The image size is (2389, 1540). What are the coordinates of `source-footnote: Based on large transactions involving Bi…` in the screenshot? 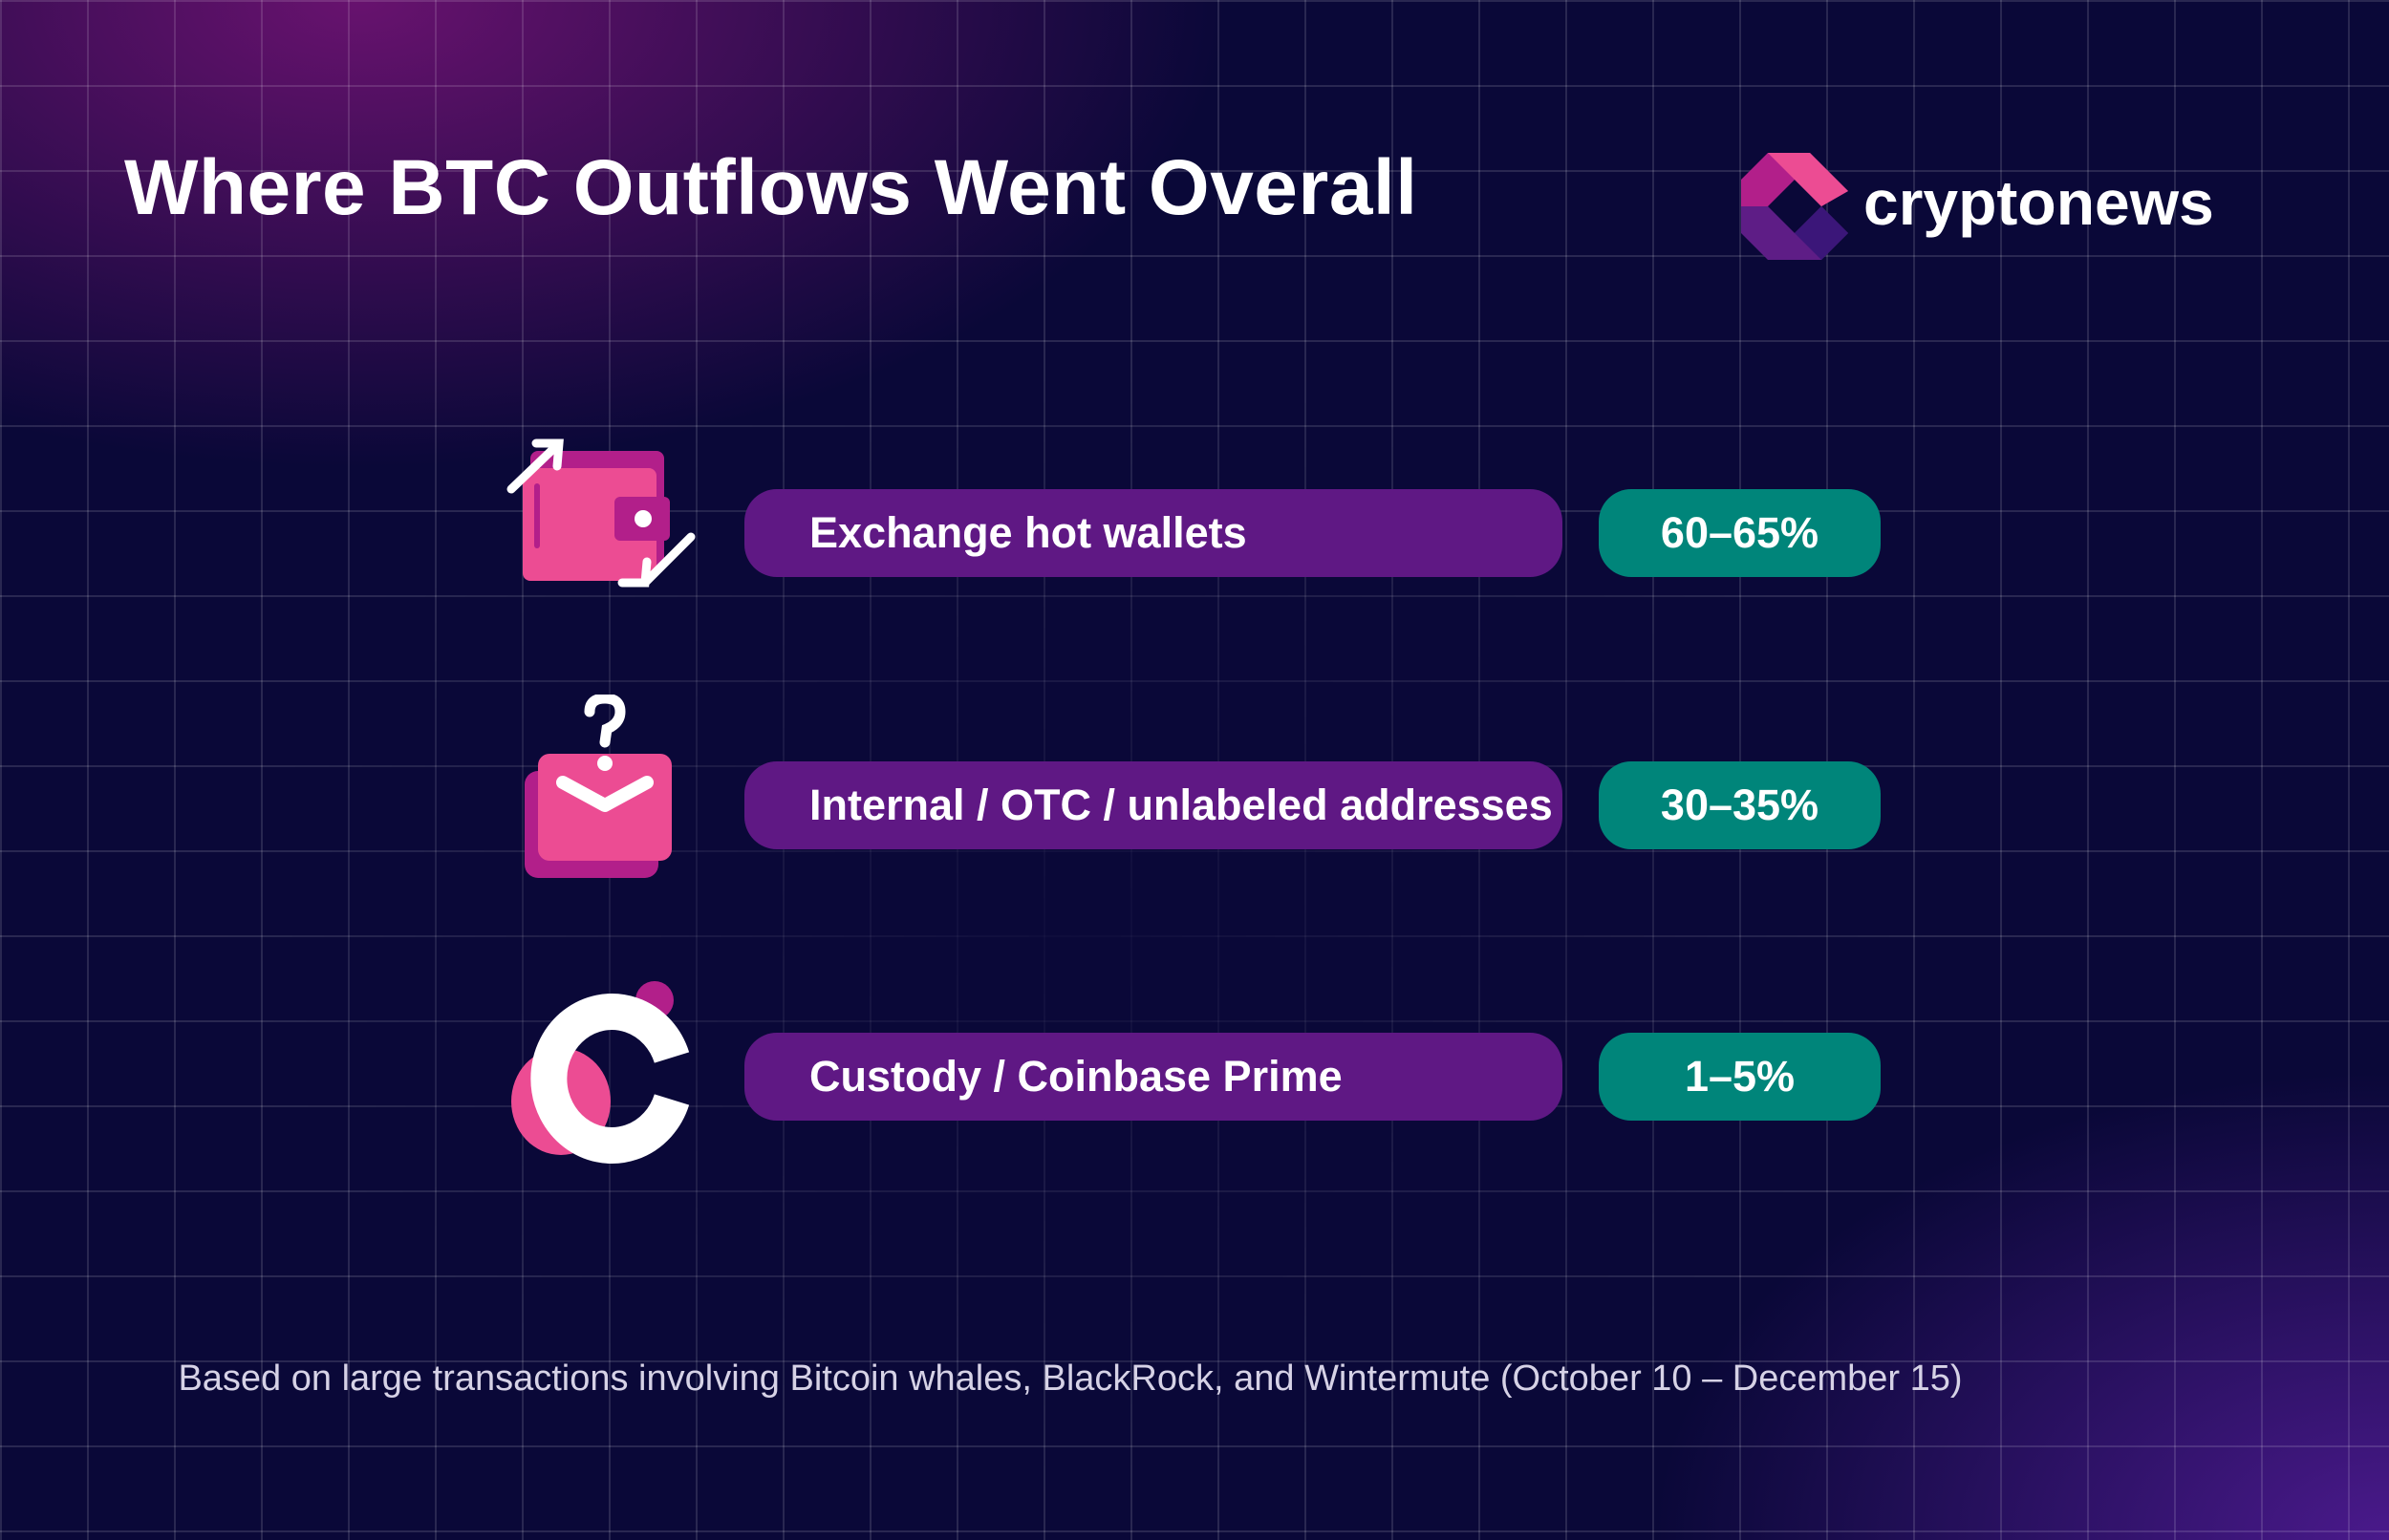 It's located at (1070, 1378).